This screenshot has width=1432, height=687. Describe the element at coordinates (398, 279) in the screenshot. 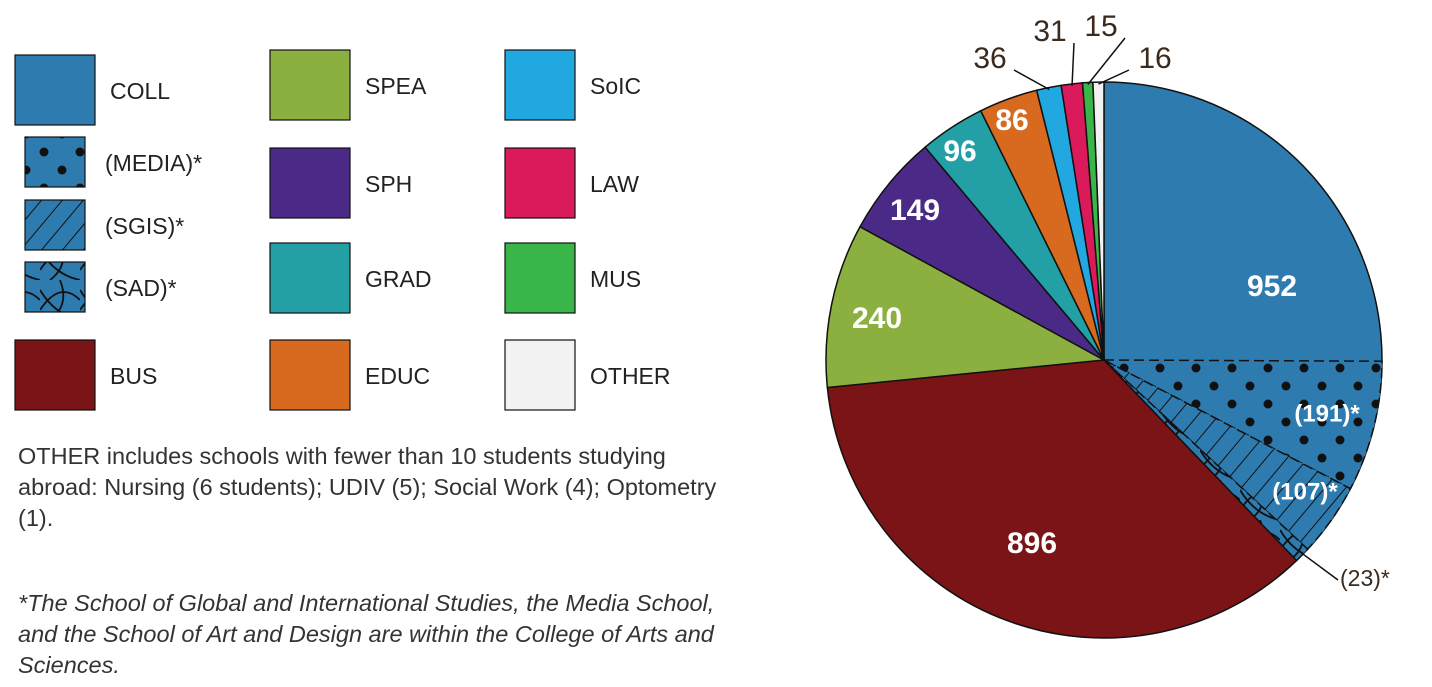

I see `legend-label: GRAD` at that location.